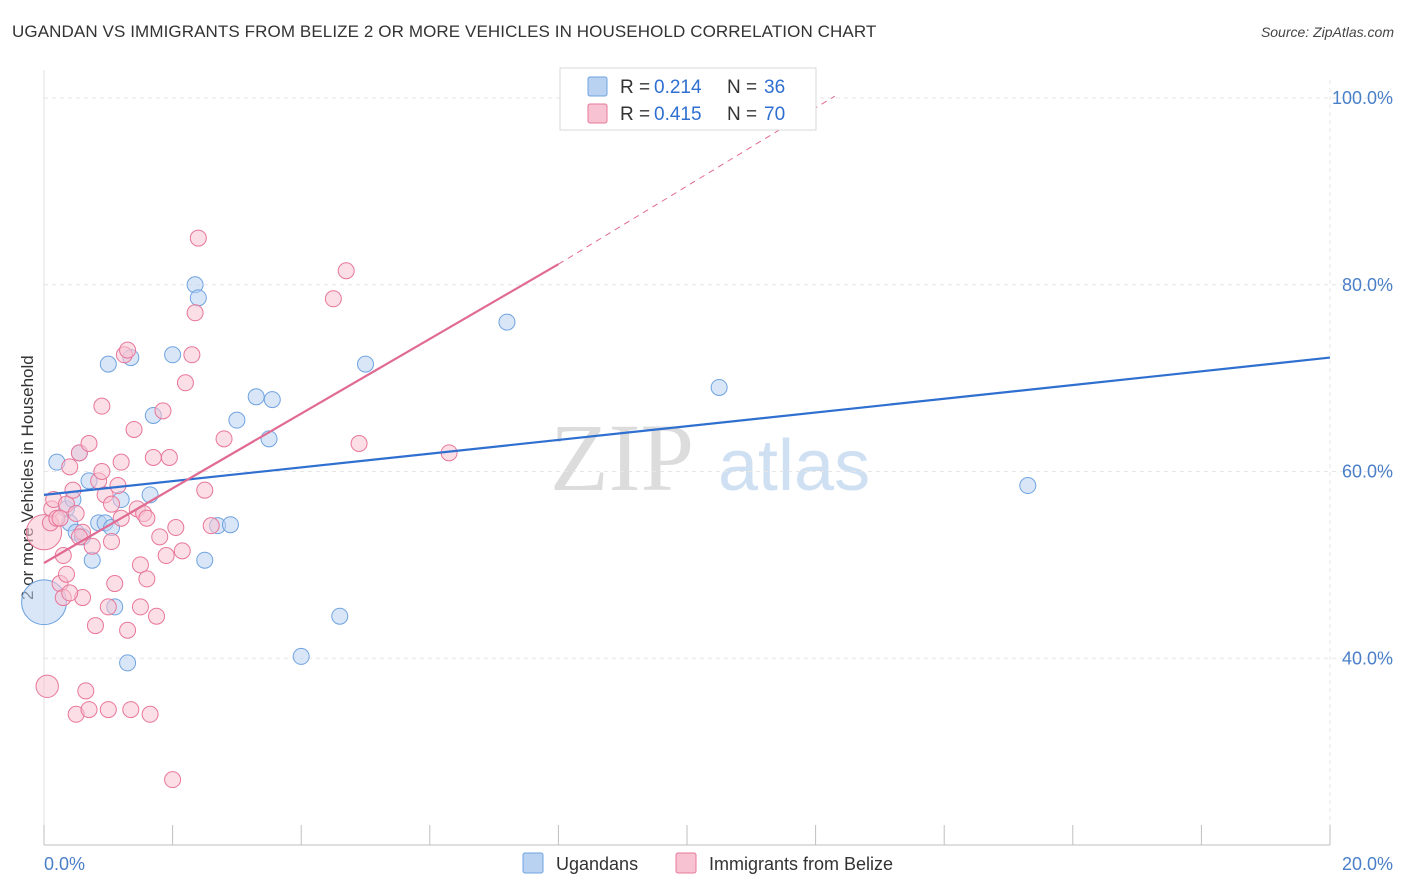  I want to click on y-axis-label: 2 or more Vehicles in Household, so click(27, 477).